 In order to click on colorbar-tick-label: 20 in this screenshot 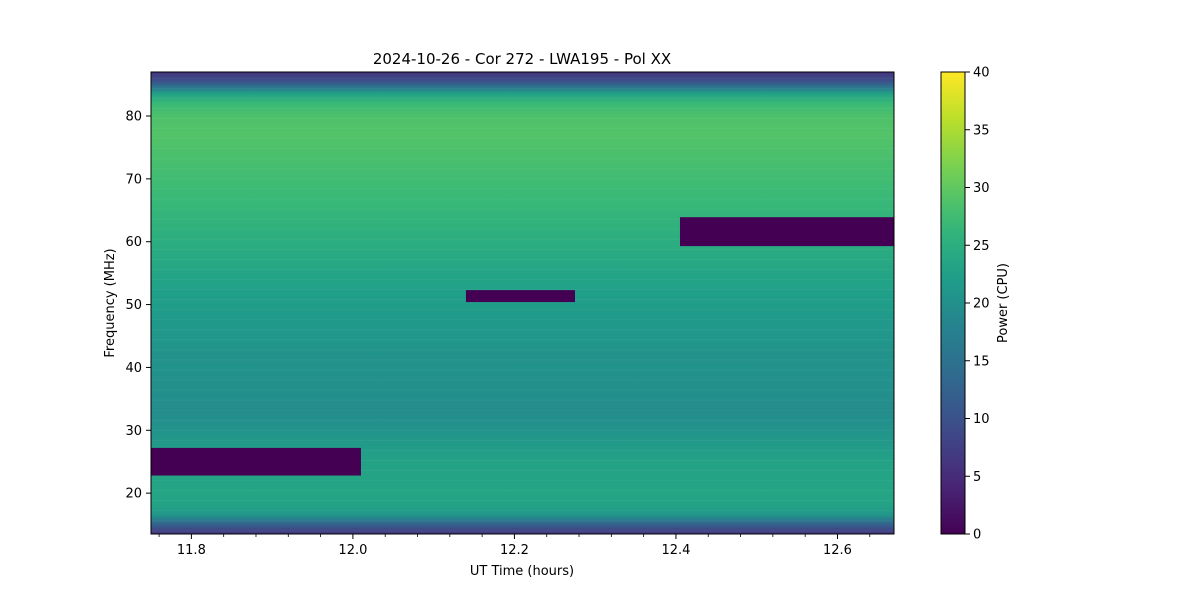, I will do `click(981, 304)`.